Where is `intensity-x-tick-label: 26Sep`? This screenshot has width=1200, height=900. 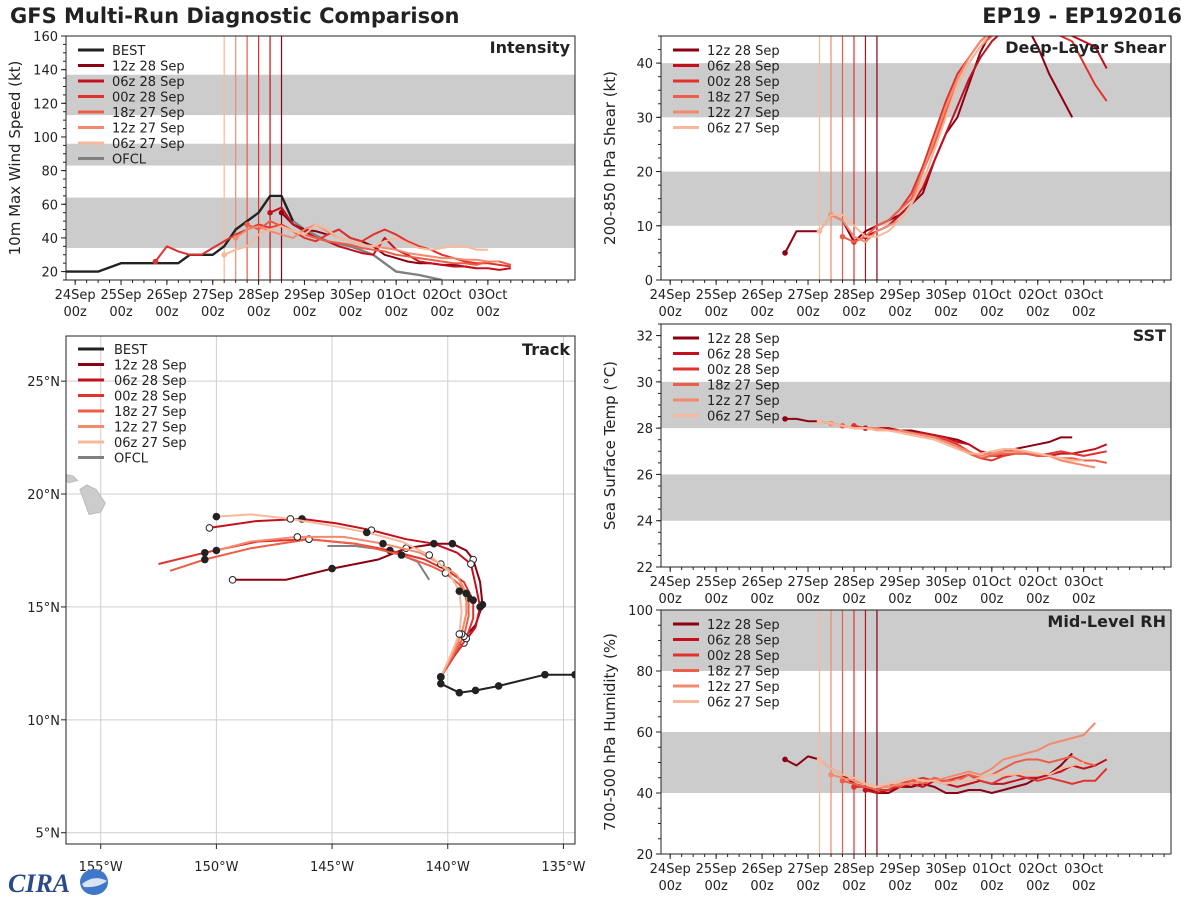 intensity-x-tick-label: 26Sep is located at coordinates (166, 295).